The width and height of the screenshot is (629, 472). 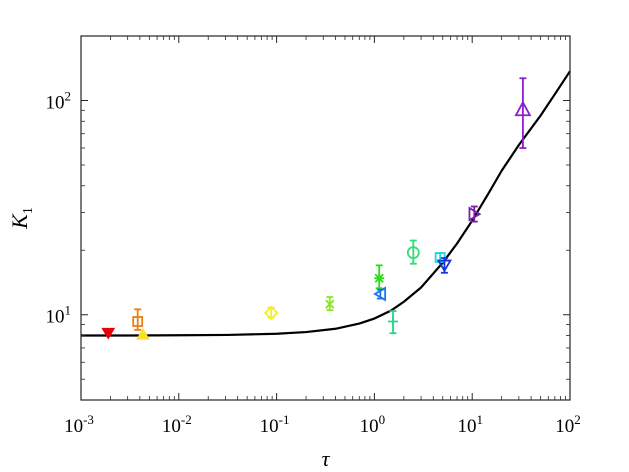 I want to click on x-tick-label: 10⁻², so click(x=177, y=424).